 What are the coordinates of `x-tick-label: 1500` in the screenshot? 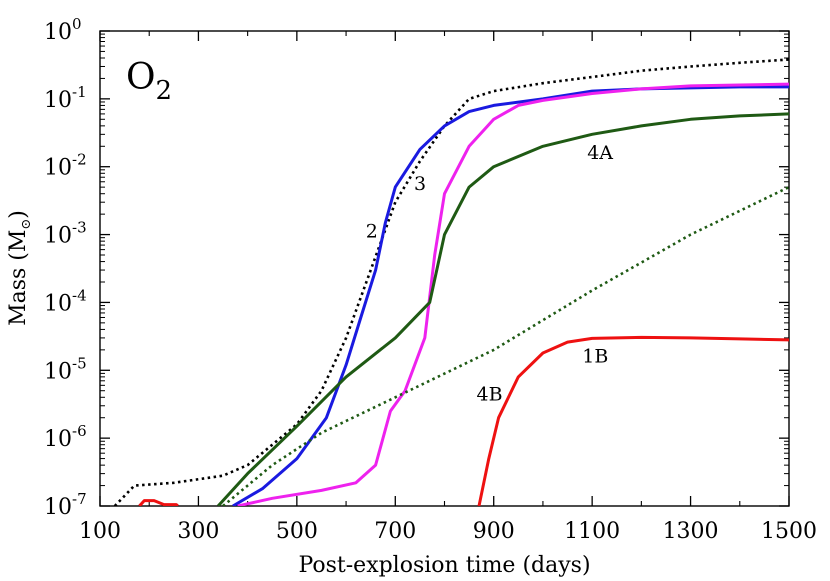 It's located at (789, 531).